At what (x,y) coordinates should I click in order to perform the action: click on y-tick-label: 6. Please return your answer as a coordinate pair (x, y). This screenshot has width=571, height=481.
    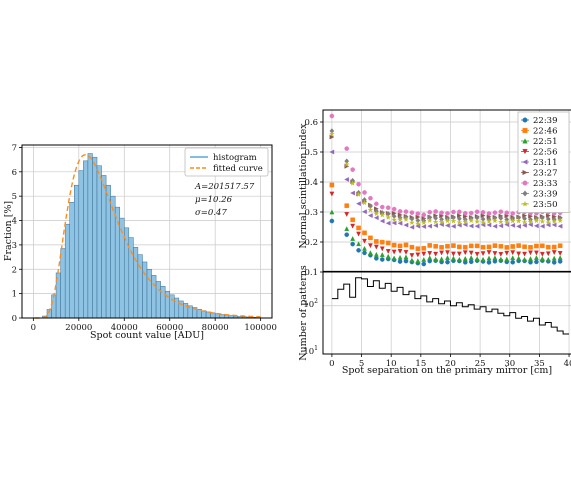
    Looking at the image, I should click on (14, 173).